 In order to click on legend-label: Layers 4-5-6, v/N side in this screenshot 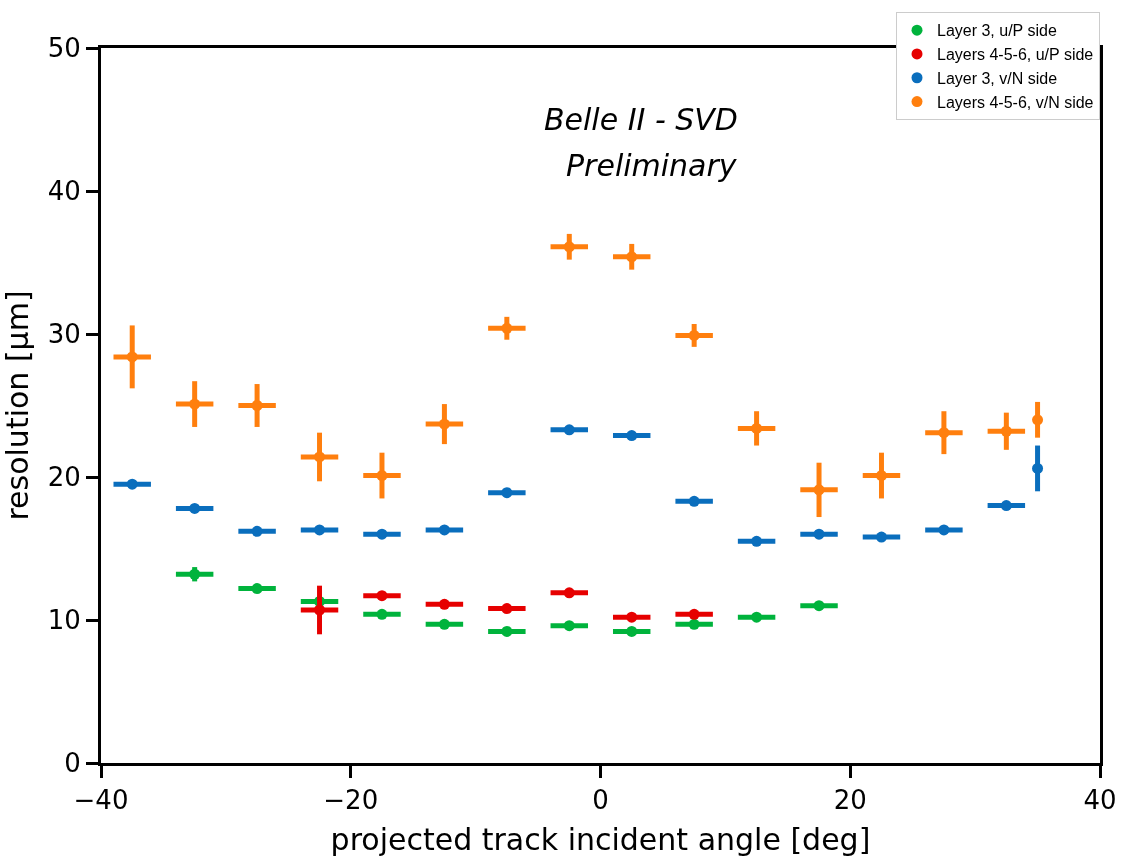, I will do `click(1015, 102)`.